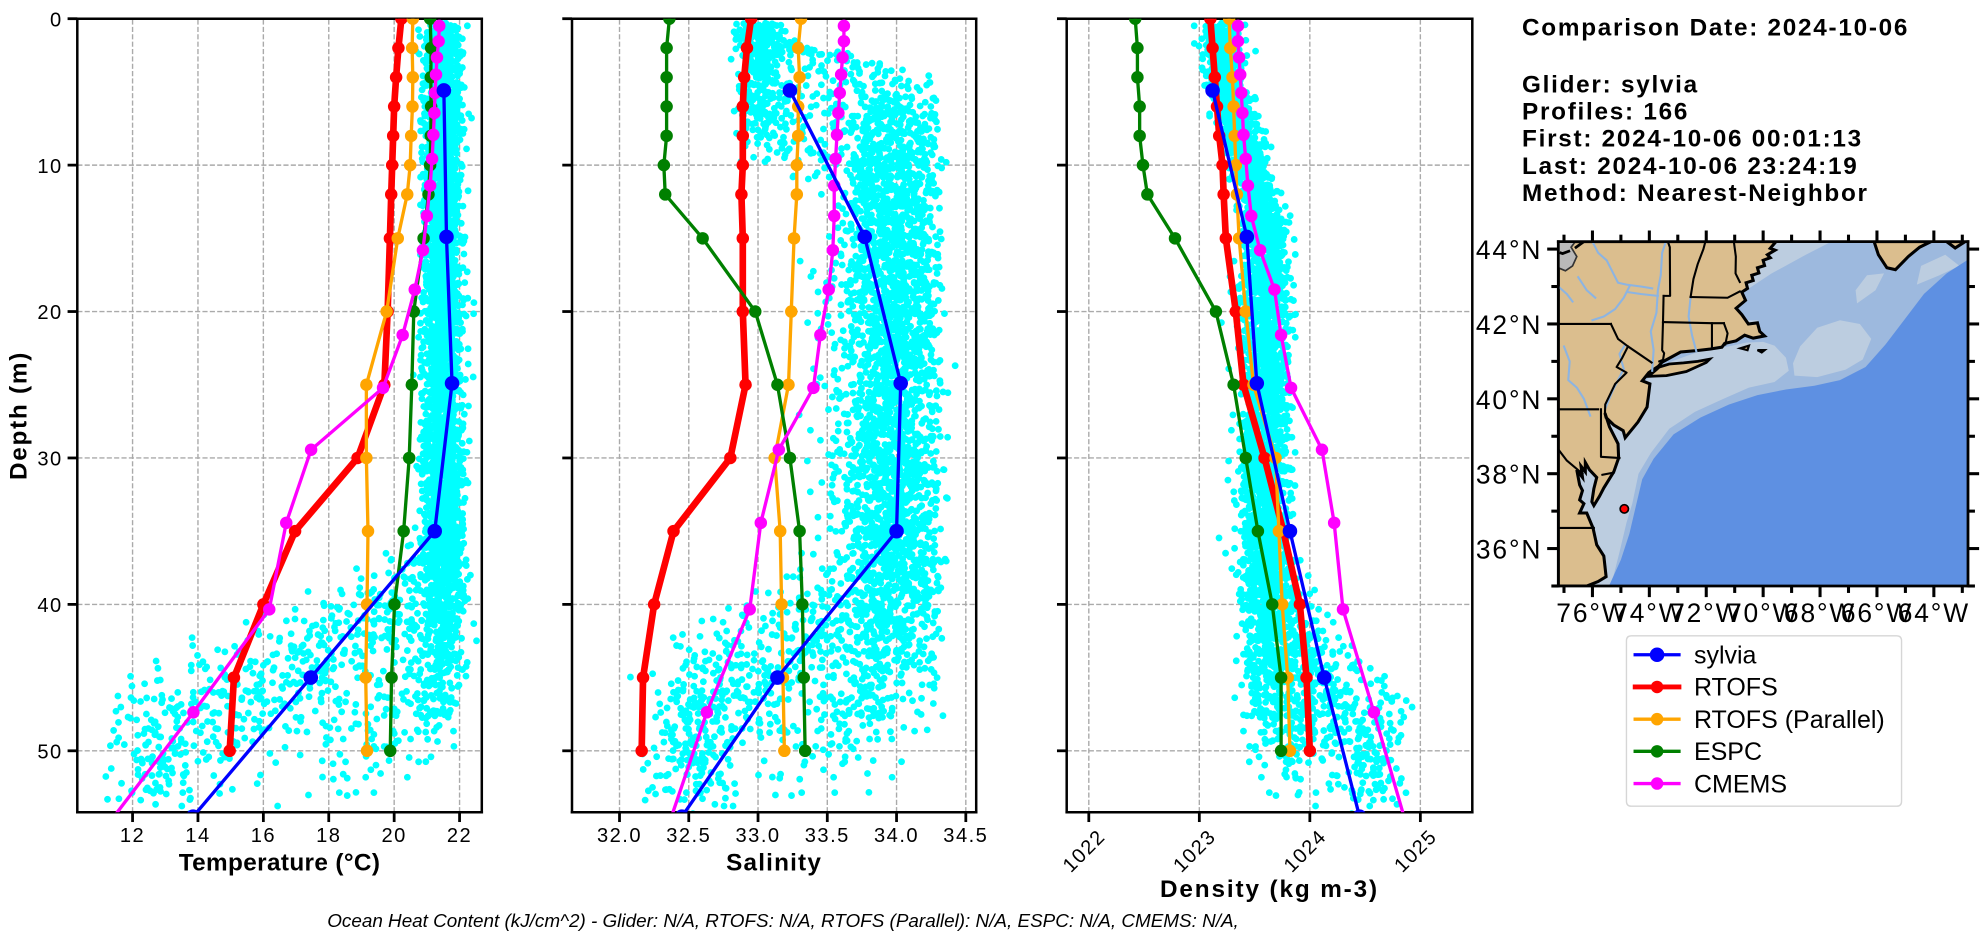 The height and width of the screenshot is (939, 1980). I want to click on svg-text: sylvia, so click(1725, 656).